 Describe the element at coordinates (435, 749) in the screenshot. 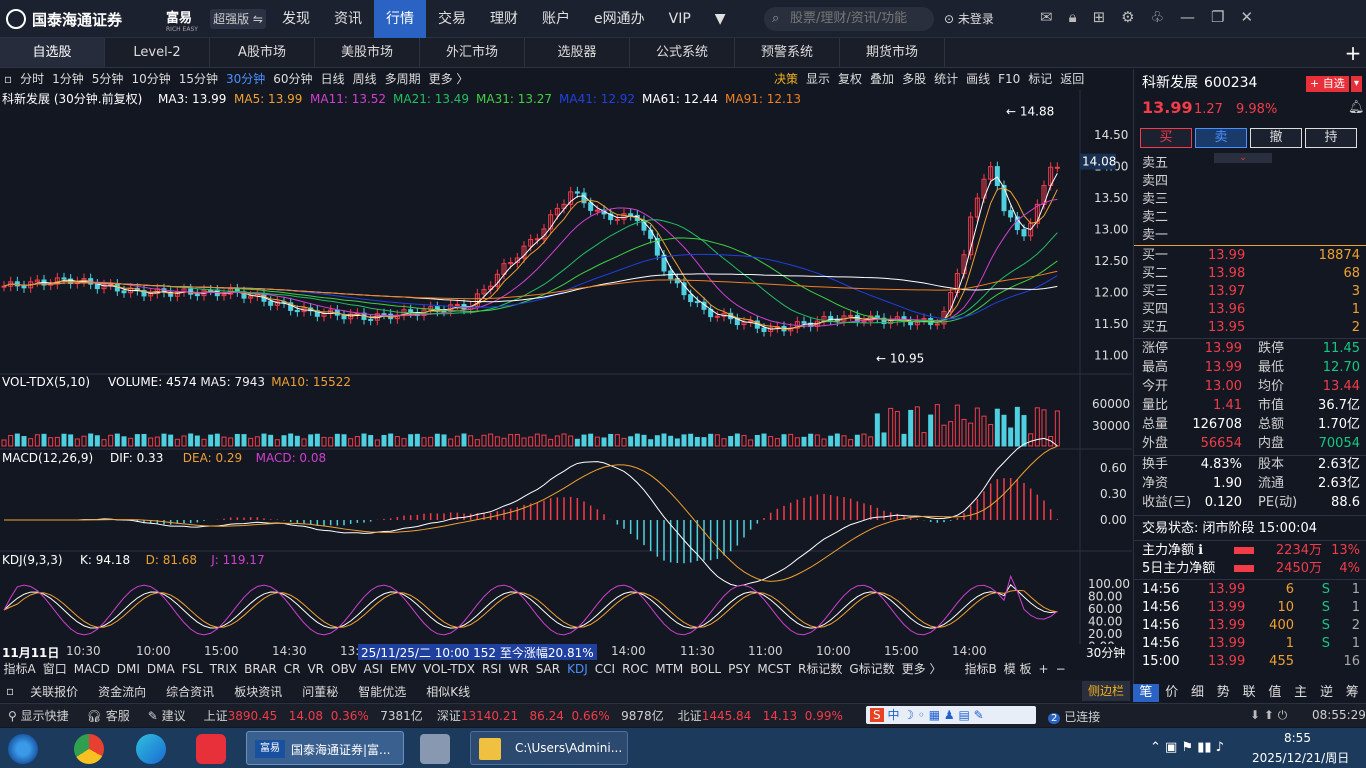

I see `app-tool-icon` at that location.